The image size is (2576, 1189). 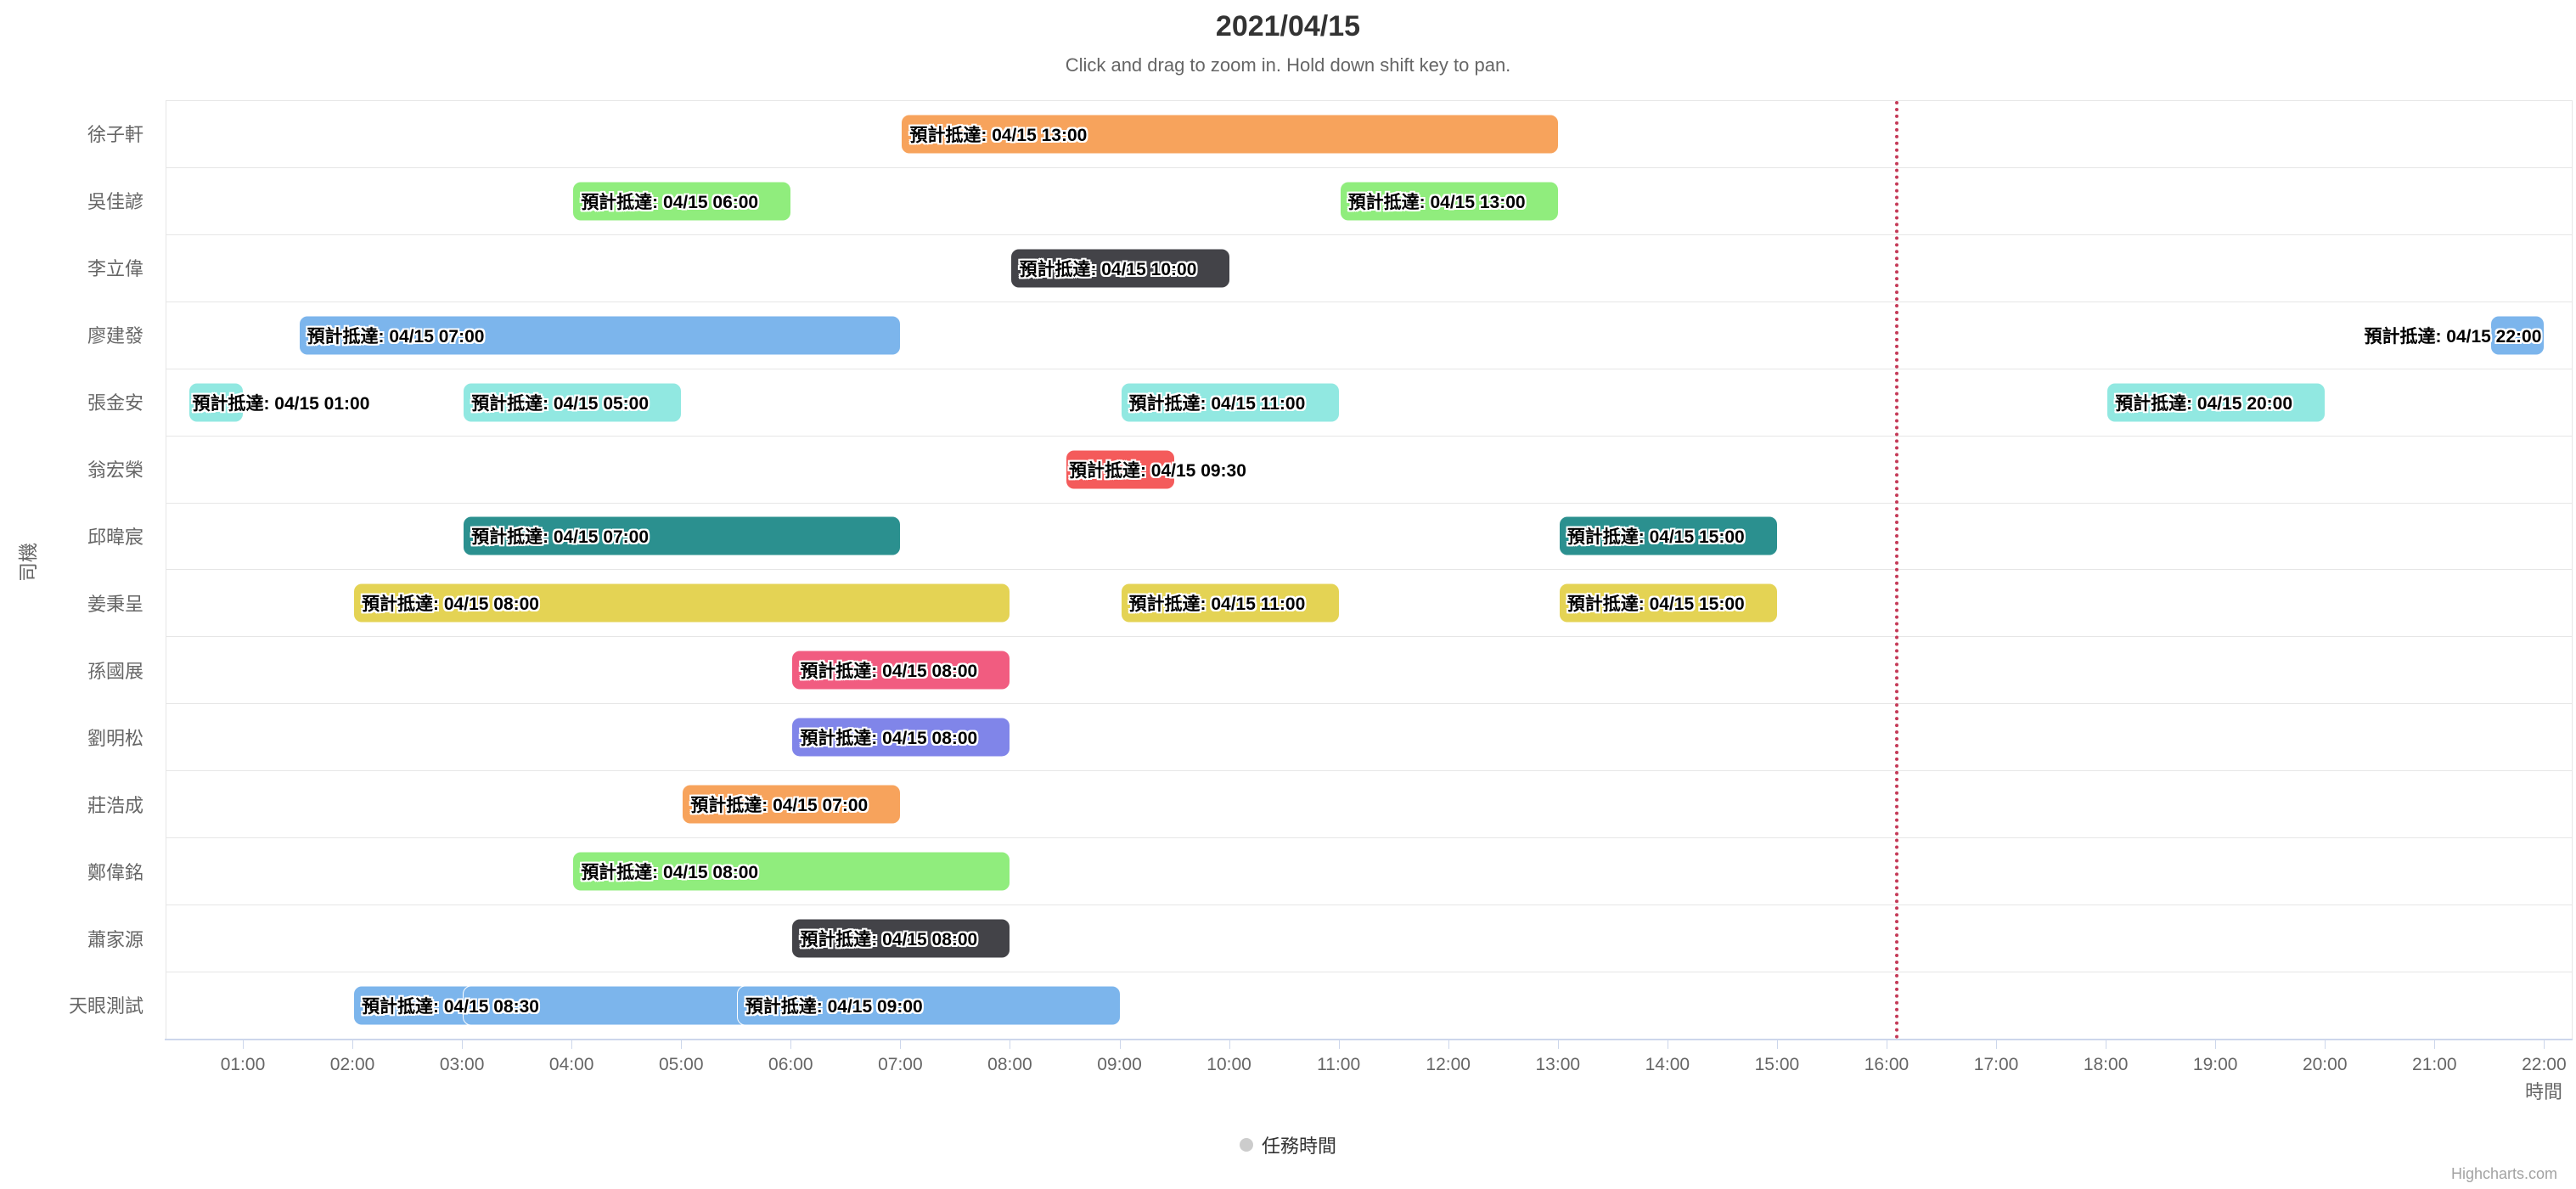 I want to click on x-tick-label: 22:00, so click(x=2544, y=1064).